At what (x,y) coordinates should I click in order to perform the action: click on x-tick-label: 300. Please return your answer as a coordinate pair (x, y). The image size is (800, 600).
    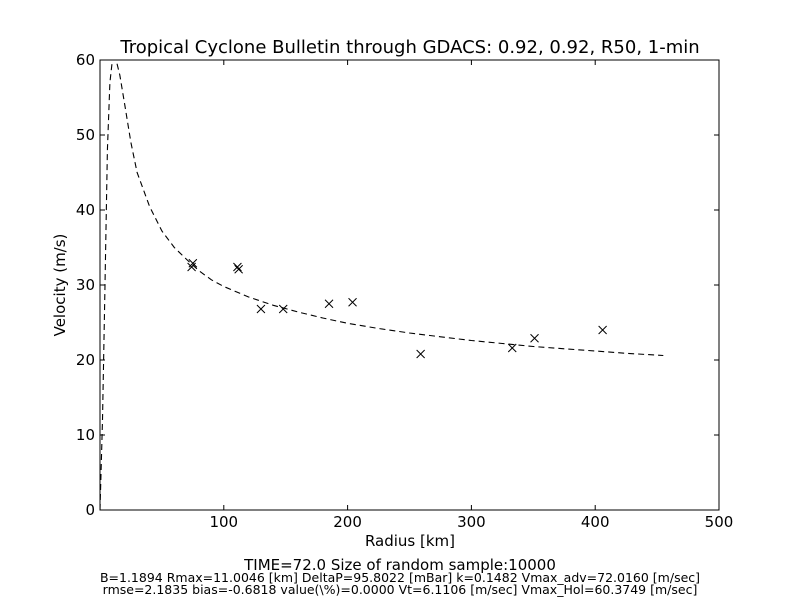
    Looking at the image, I should click on (471, 522).